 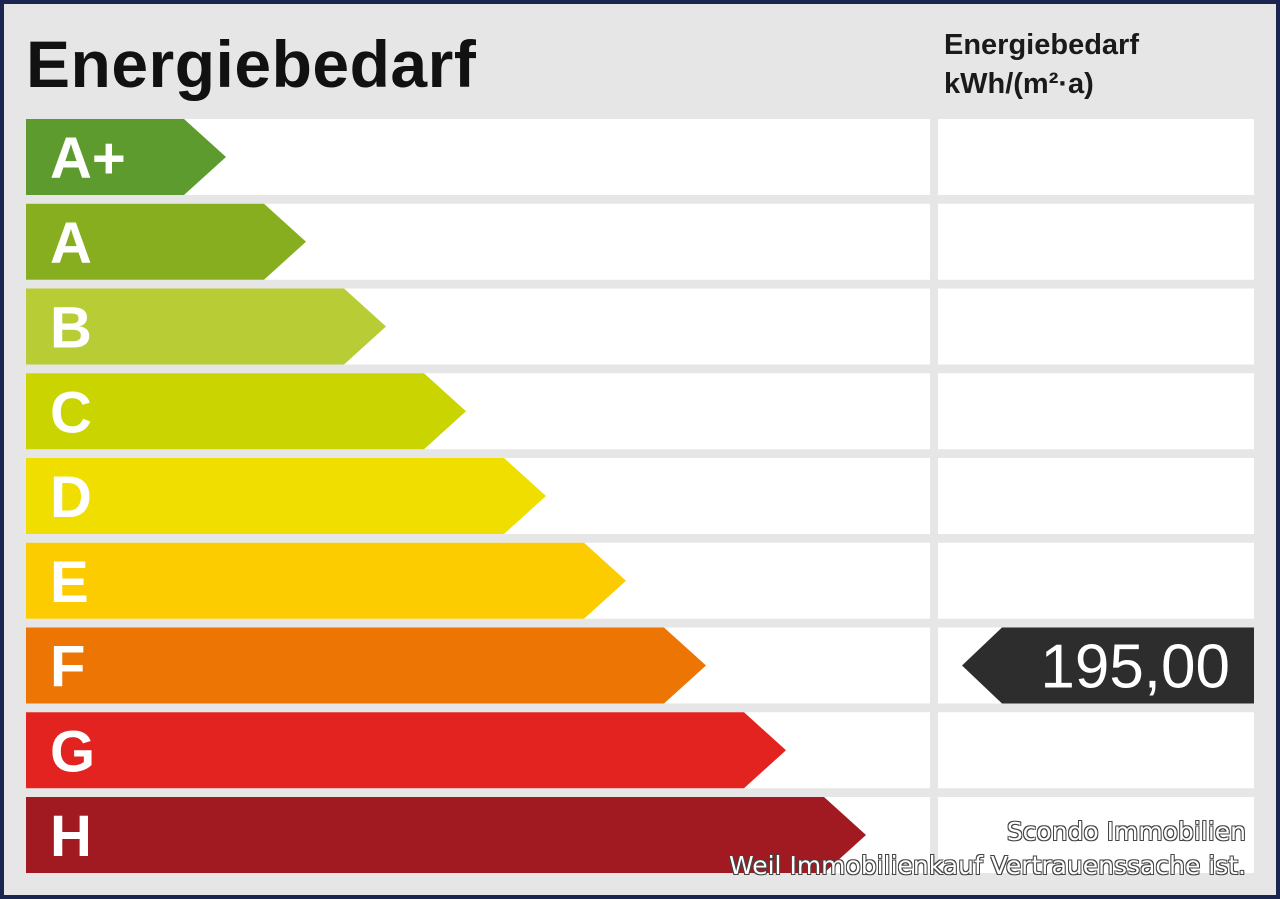 I want to click on unit-header-line-1: Energiebedarf, so click(x=1041, y=45).